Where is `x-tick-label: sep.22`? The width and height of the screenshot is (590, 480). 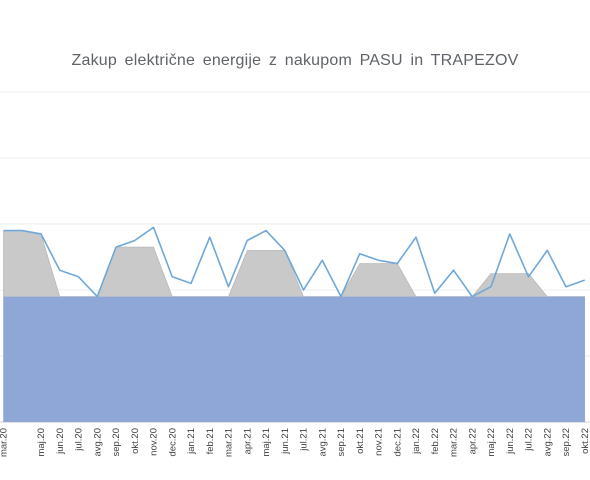
x-tick-label: sep.22 is located at coordinates (566, 442).